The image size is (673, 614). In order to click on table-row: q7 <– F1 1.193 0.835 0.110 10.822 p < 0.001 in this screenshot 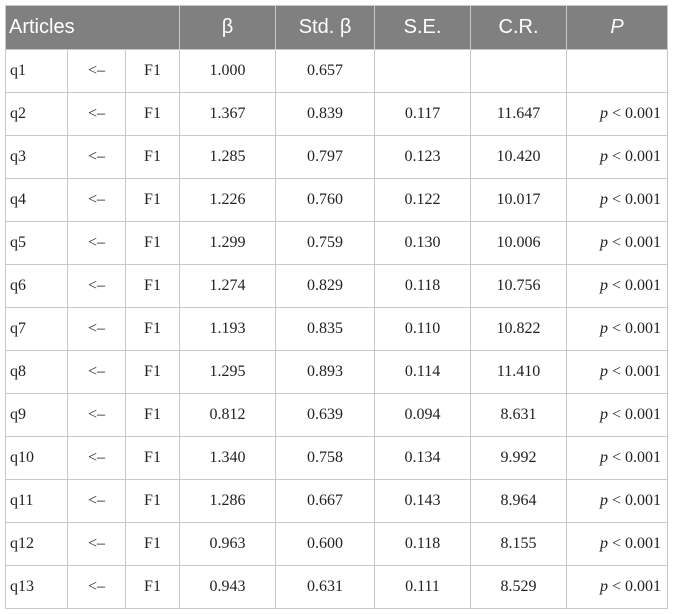, I will do `click(337, 329)`.